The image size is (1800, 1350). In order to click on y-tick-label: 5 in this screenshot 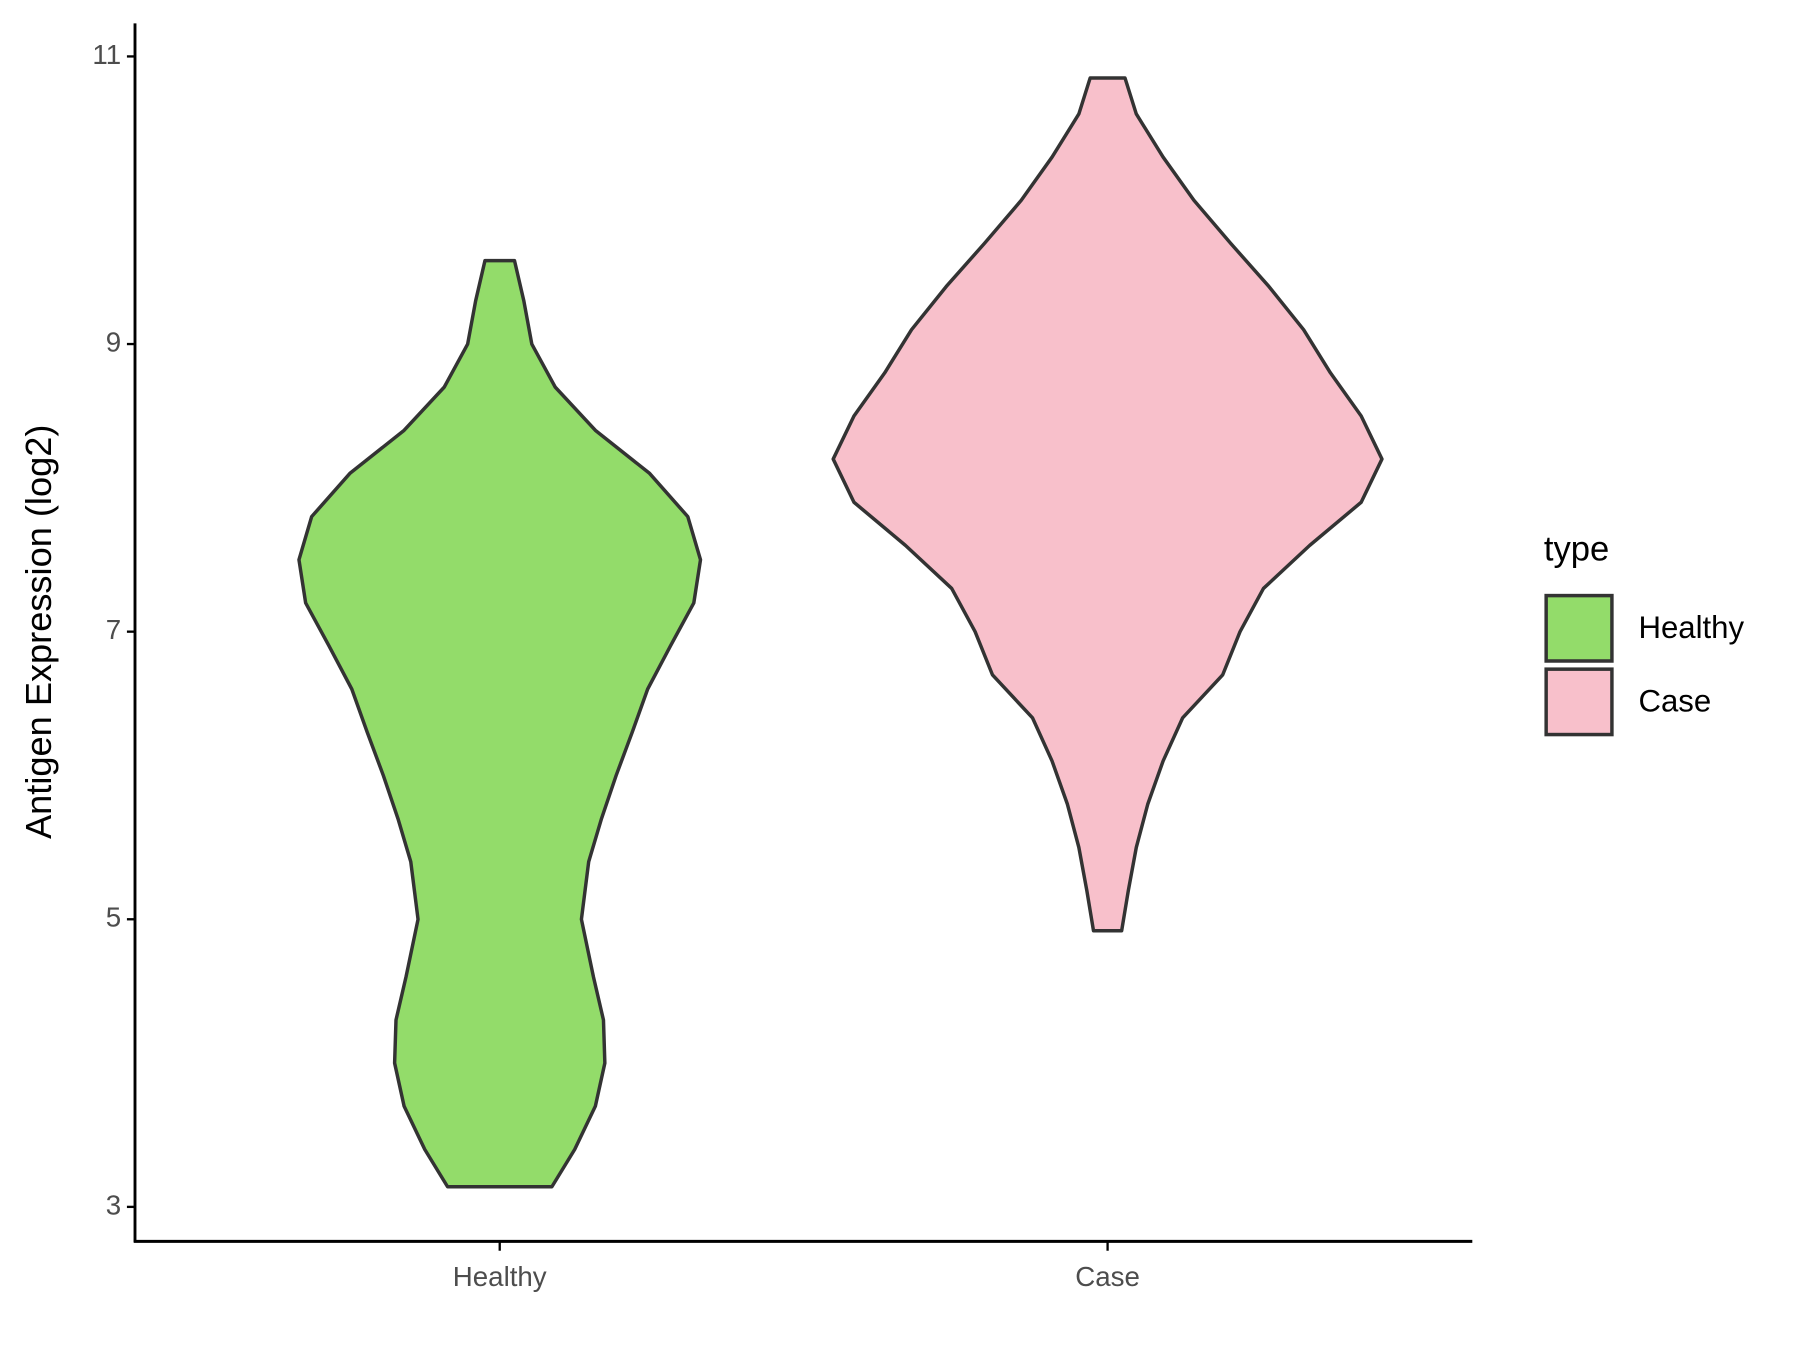, I will do `click(113, 917)`.